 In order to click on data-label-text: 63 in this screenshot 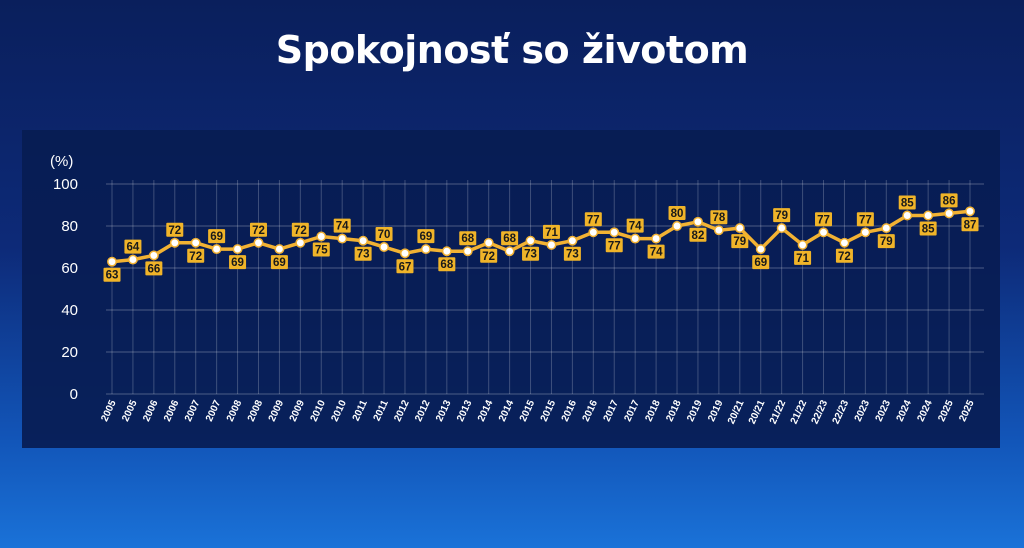, I will do `click(112, 276)`.